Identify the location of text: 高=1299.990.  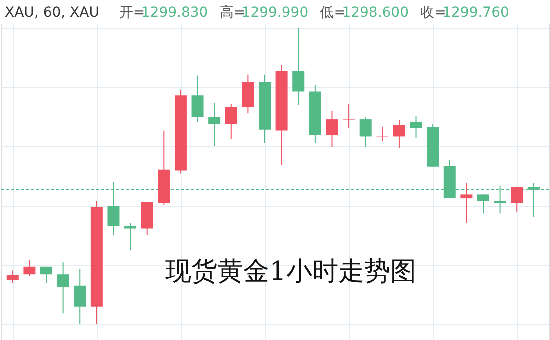
(264, 13).